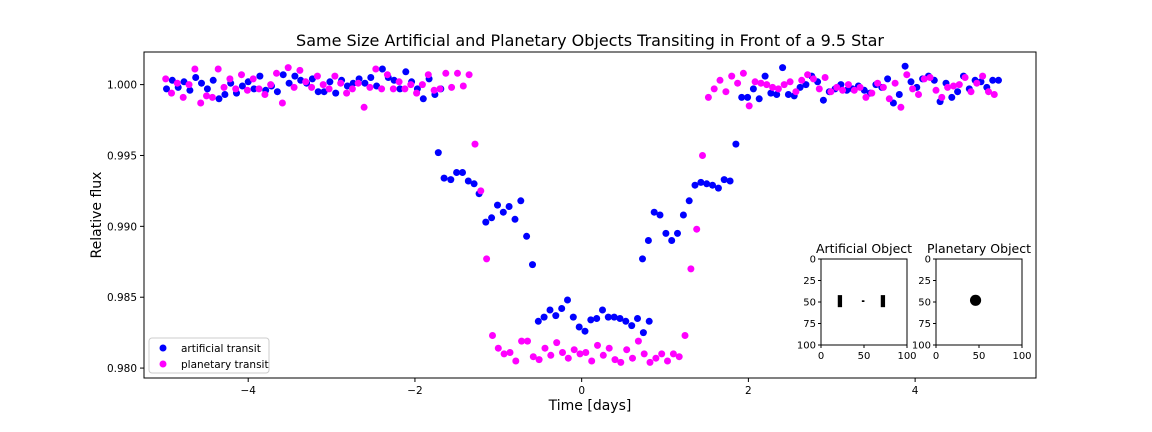 This screenshot has width=1152, height=432. What do you see at coordinates (979, 248) in the screenshot?
I see `inset-planetary-title: Planetary Object` at bounding box center [979, 248].